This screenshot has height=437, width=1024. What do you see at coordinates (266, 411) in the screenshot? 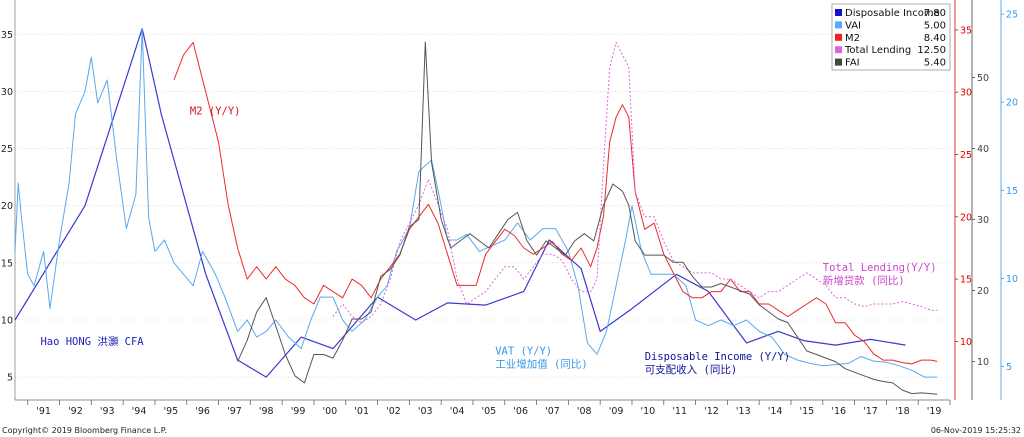
I see `x-tick-label: '98` at bounding box center [266, 411].